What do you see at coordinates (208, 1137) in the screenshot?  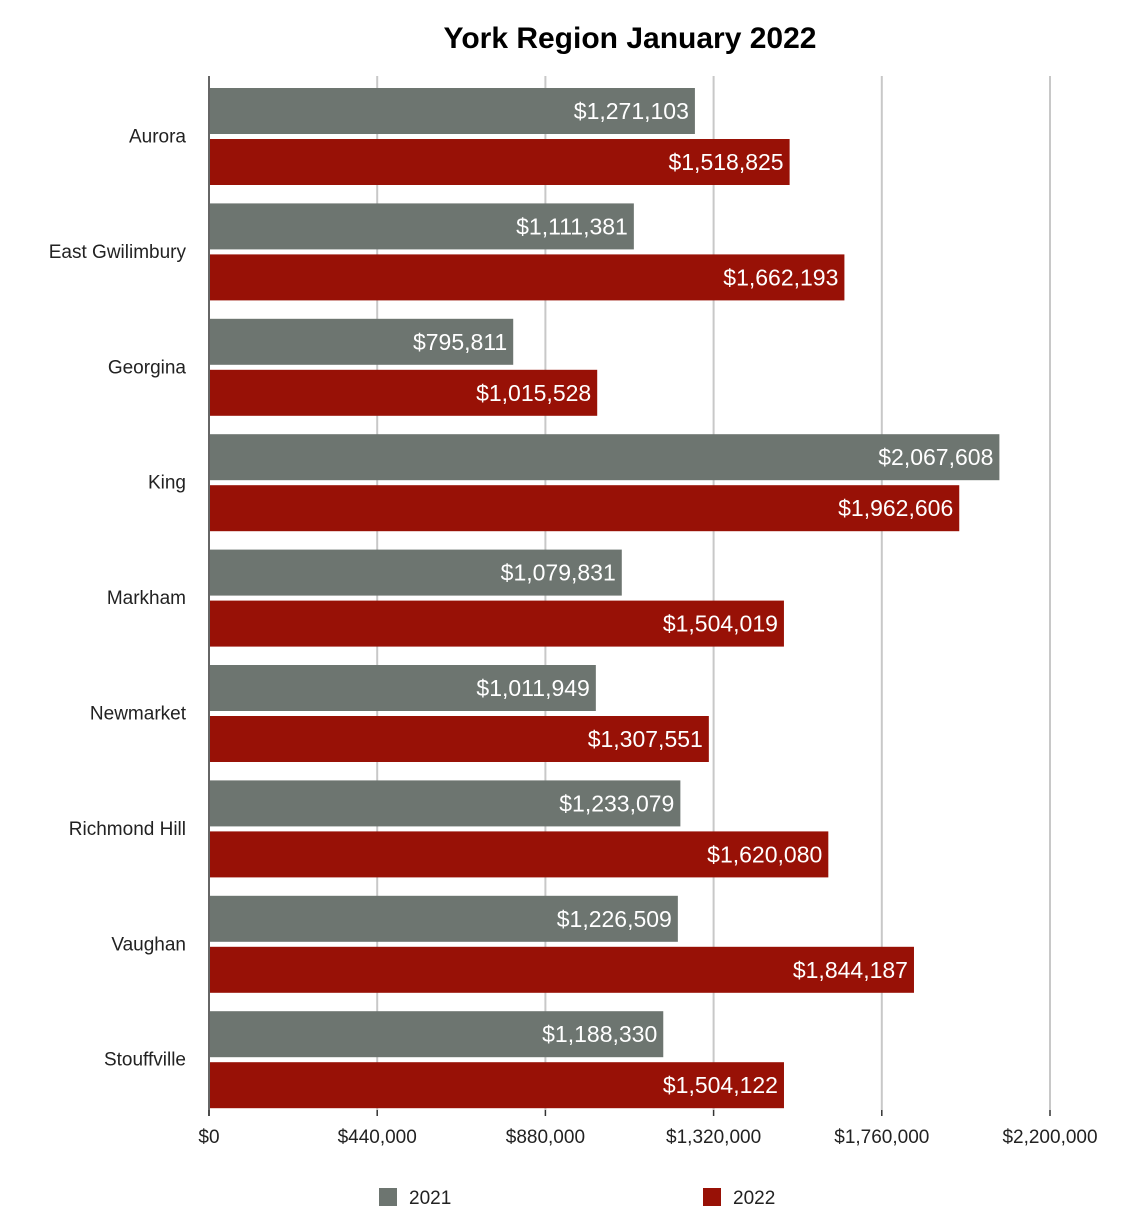 I see `x-tick-label: $0` at bounding box center [208, 1137].